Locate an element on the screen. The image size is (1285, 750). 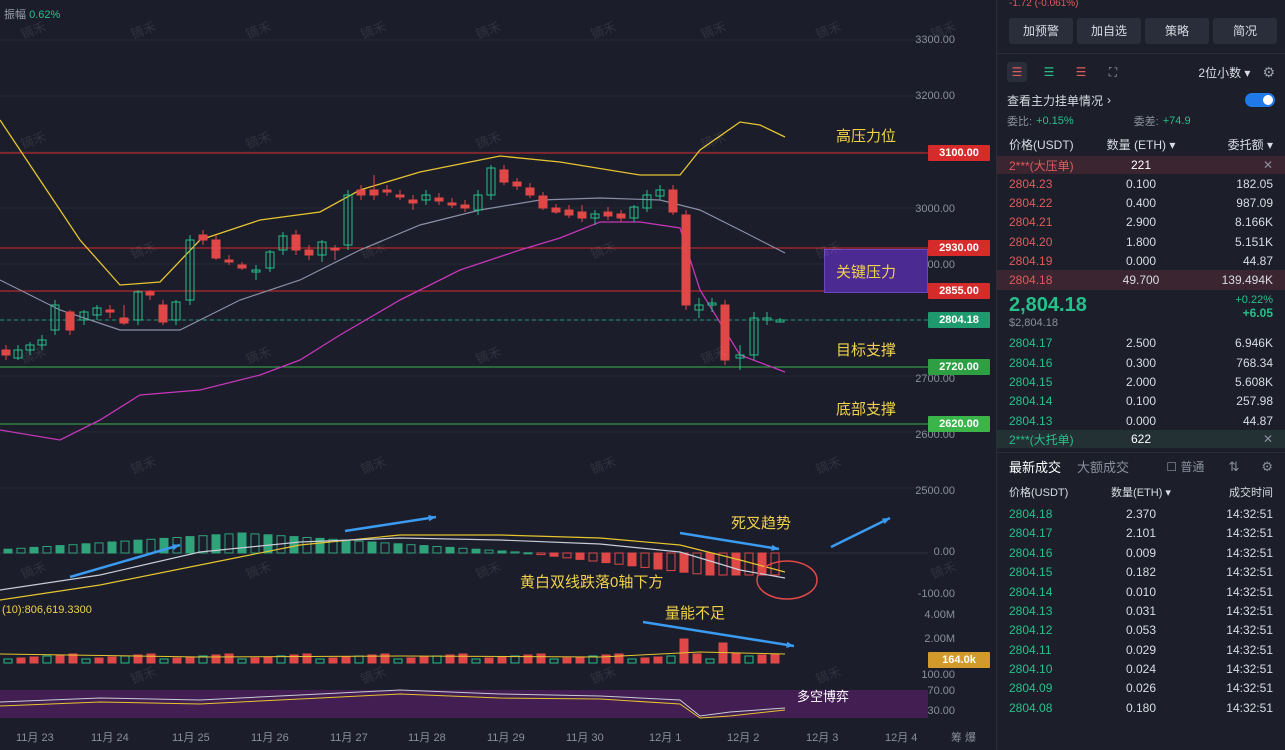
trade-row: 2804.10 0.024 14:32:51 is located at coordinates (1141, 668).